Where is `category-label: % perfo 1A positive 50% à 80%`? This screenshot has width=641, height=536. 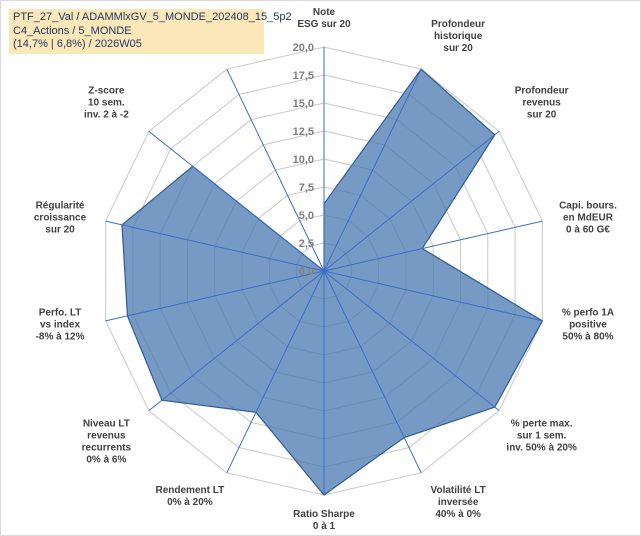 category-label: % perfo 1A positive 50% à 80% is located at coordinates (588, 324).